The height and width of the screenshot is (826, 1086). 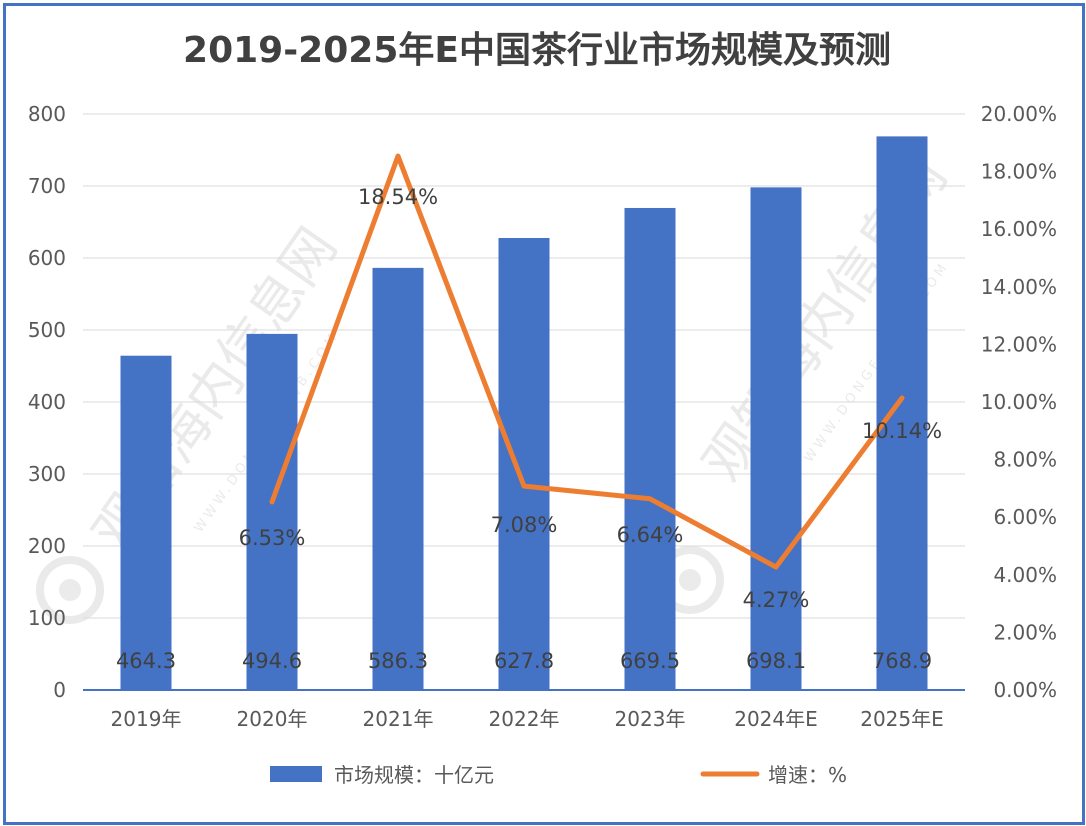 I want to click on y-left-tick-label: 100, so click(x=47, y=618).